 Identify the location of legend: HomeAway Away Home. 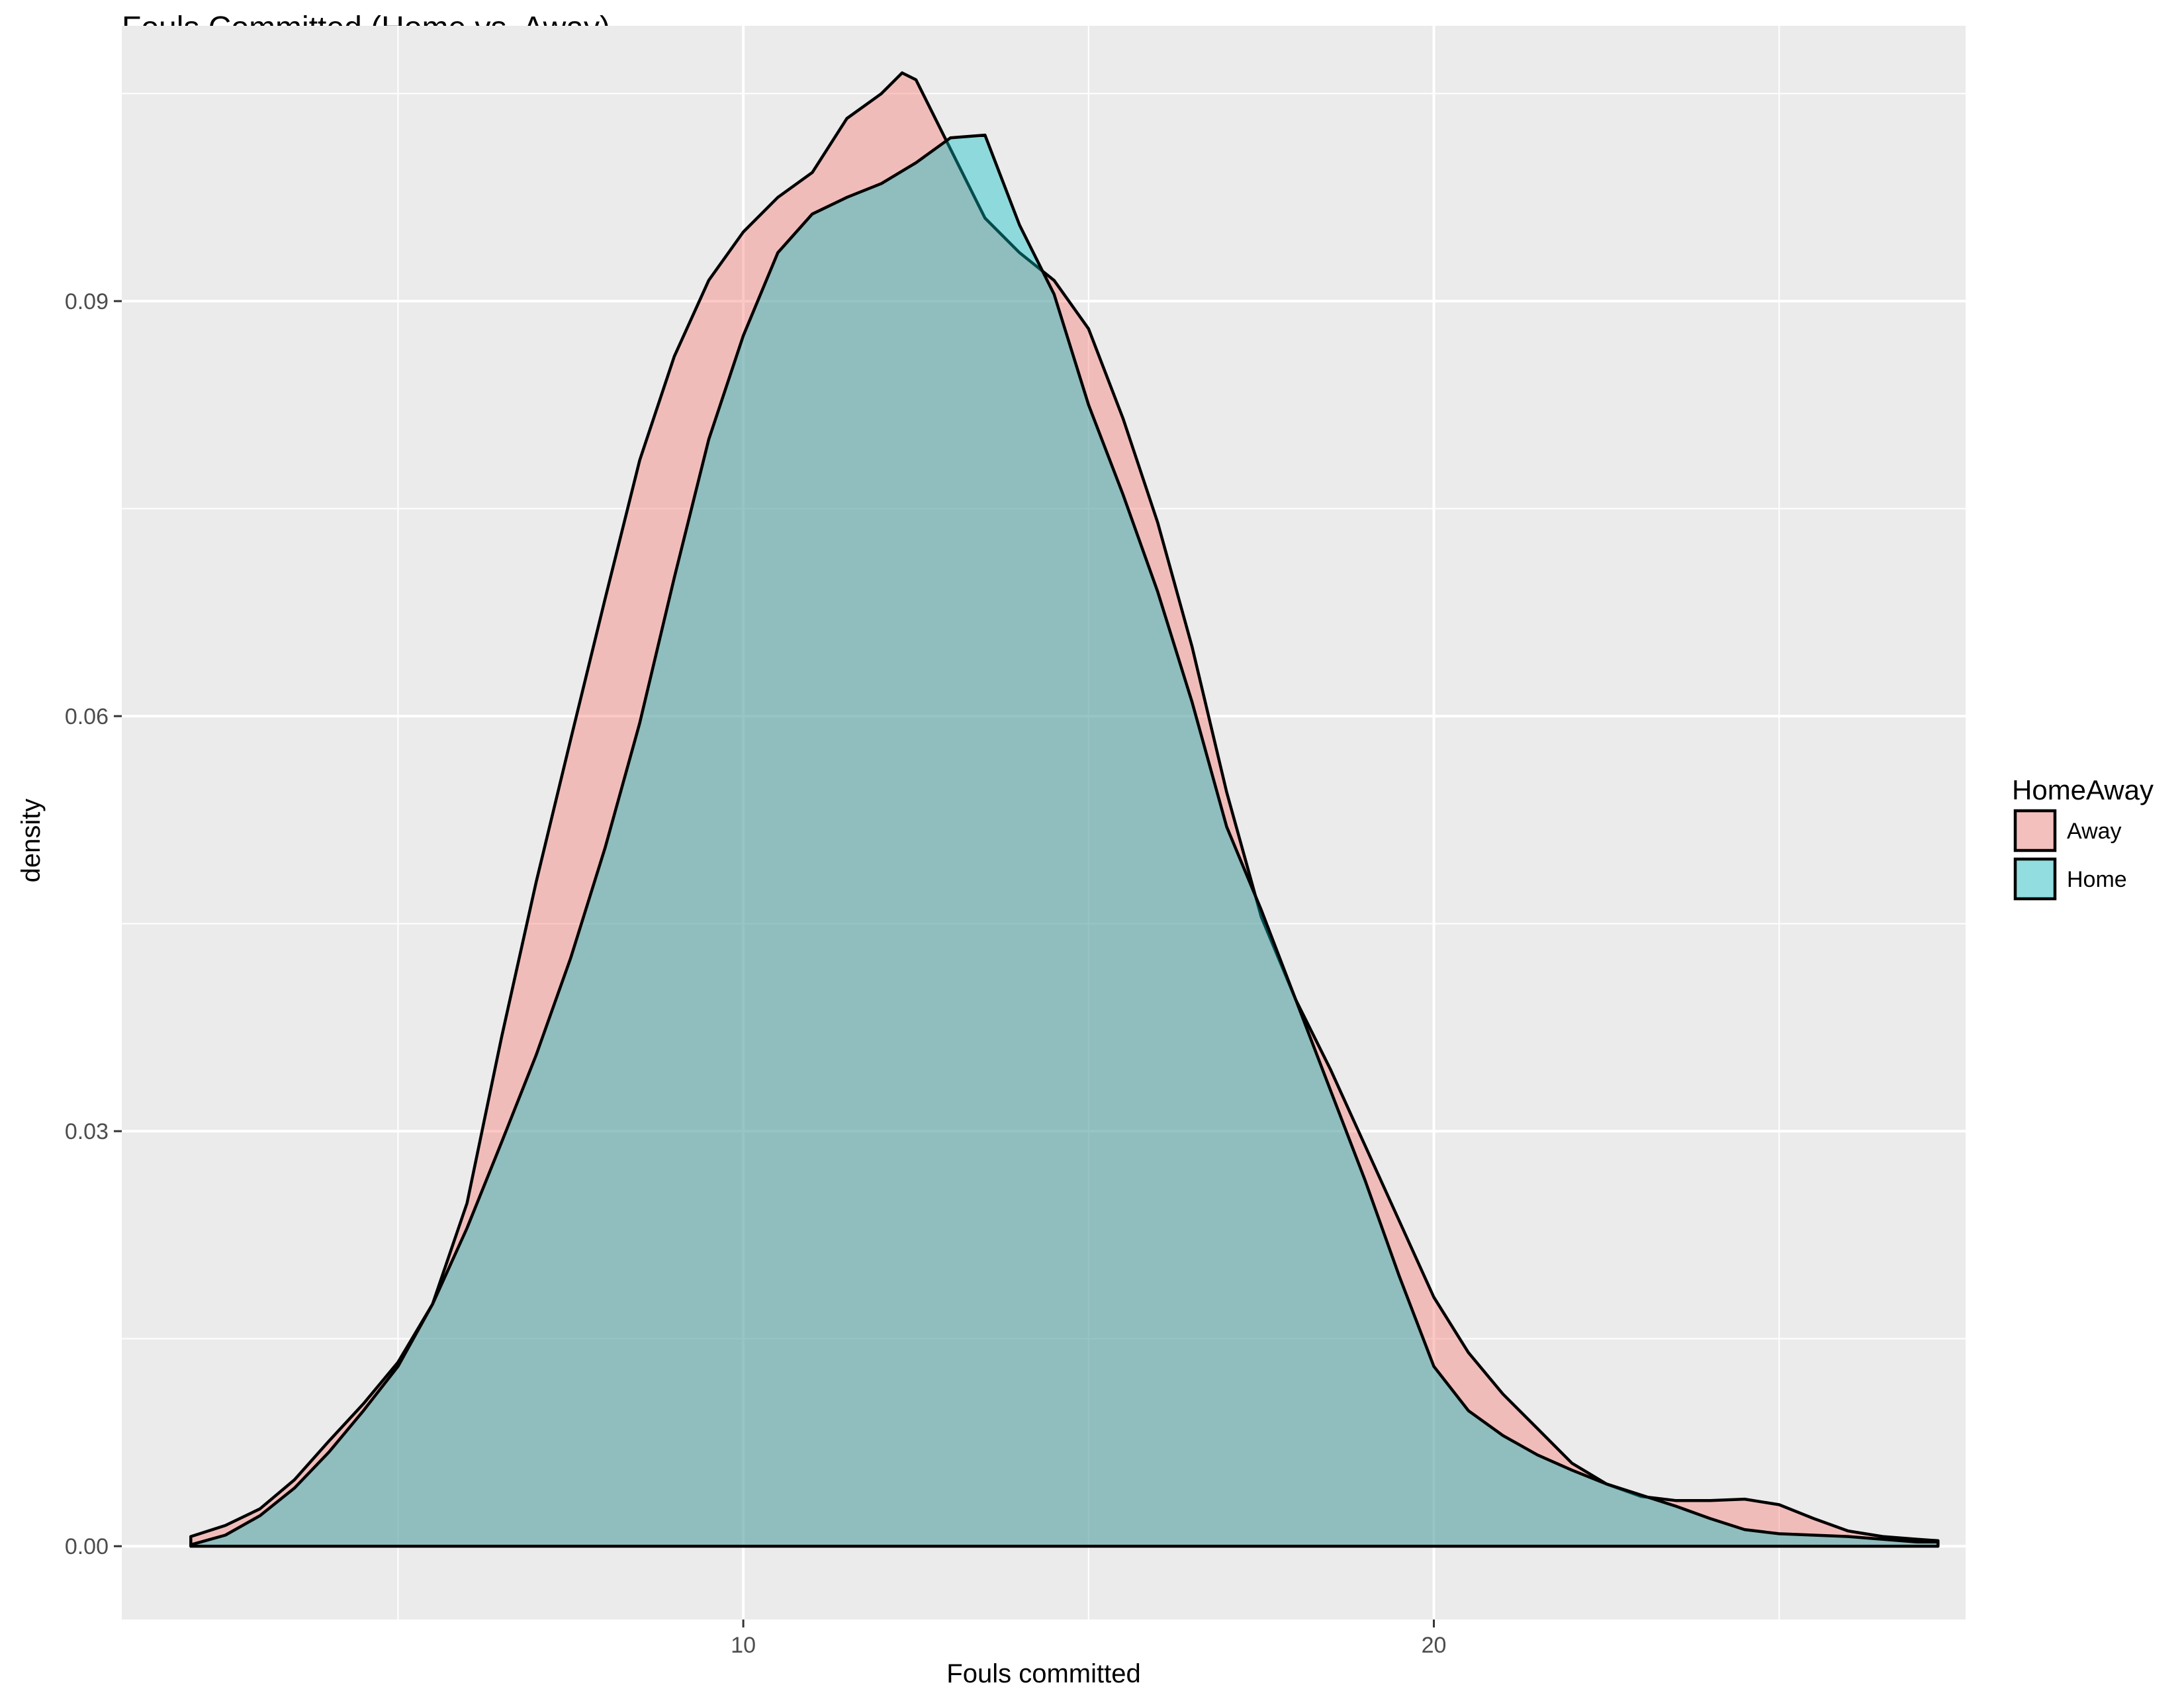
(2083, 837).